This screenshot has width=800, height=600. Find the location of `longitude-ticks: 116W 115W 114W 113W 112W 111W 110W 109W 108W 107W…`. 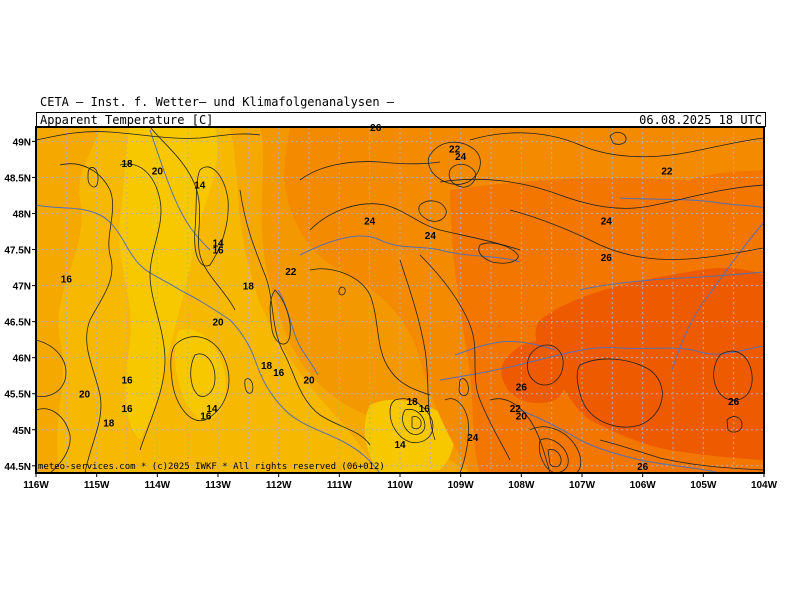

longitude-ticks: 116W 115W 114W 113W 112W 111W 110W 109W 108W 107W… is located at coordinates (400, 482).